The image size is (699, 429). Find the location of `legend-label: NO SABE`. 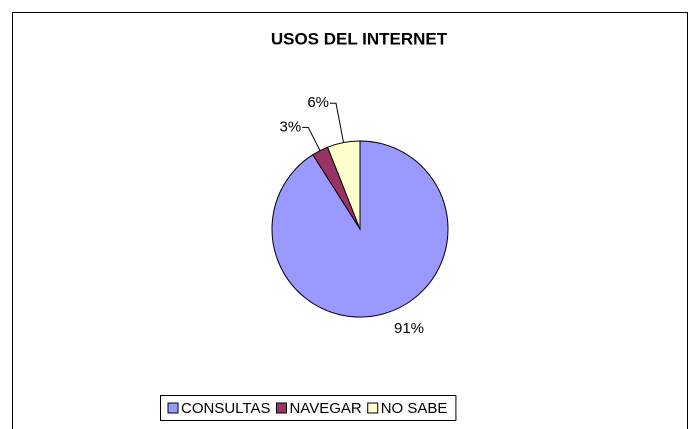

legend-label: NO SABE is located at coordinates (414, 408).